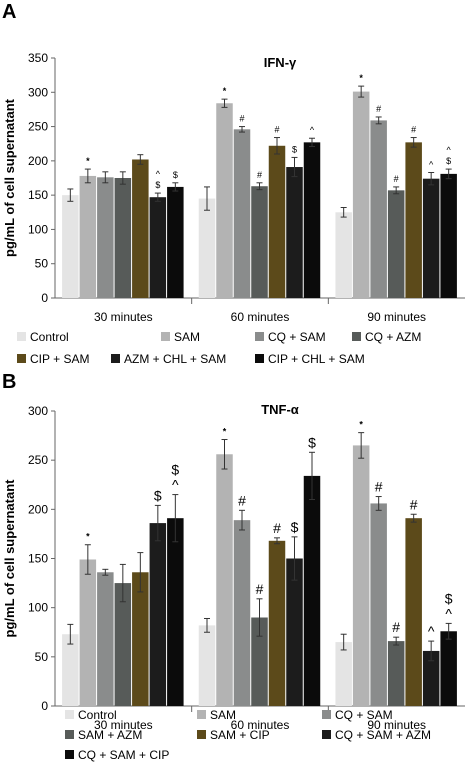  Describe the element at coordinates (187, 337) in the screenshot. I see `panel-a-legend-label: SAM` at that location.